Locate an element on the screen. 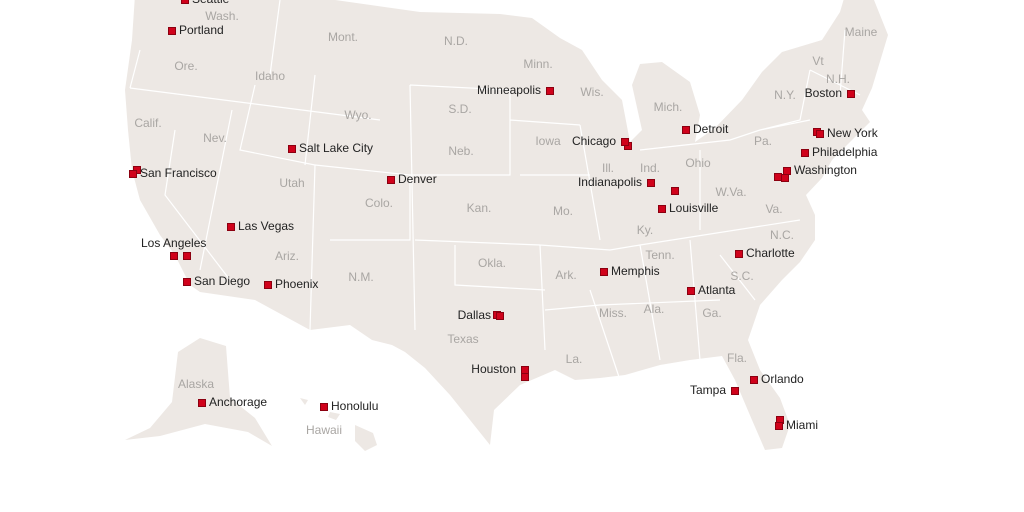 The width and height of the screenshot is (1024, 512). state-label: N.H. is located at coordinates (838, 79).